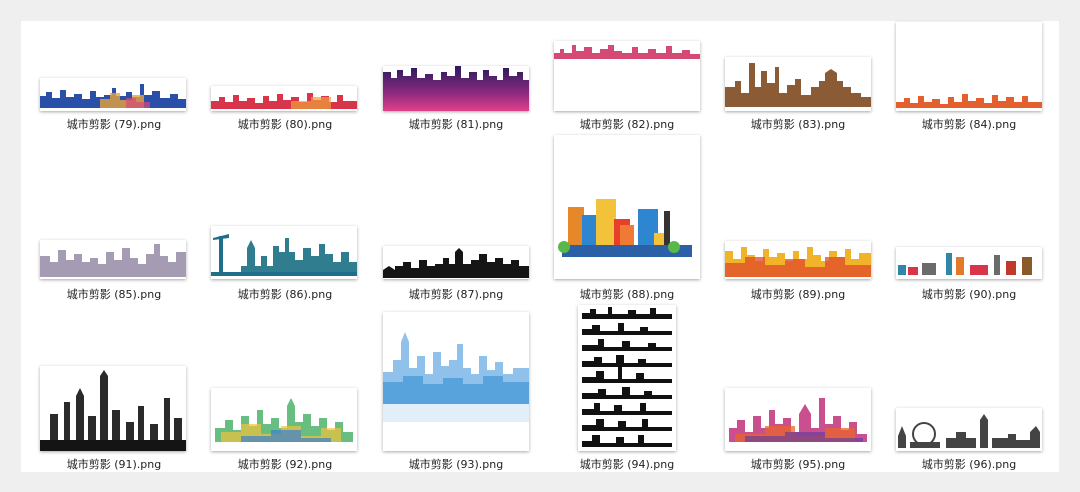 The width and height of the screenshot is (1080, 492). What do you see at coordinates (285, 294) in the screenshot?
I see `file-name-86: 城市剪影 (86).png` at bounding box center [285, 294].